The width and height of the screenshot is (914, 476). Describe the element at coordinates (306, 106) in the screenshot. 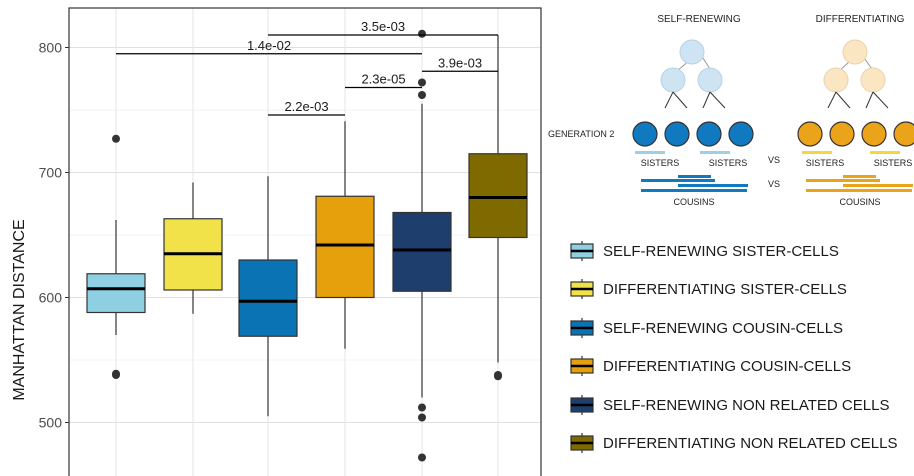

I see `p-value-label: 2.2e-03` at that location.